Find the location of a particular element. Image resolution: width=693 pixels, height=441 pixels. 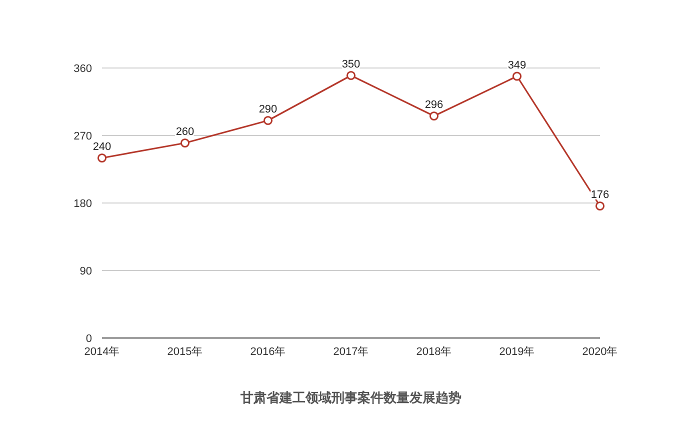

x-tick-label: 2020年 is located at coordinates (600, 352).